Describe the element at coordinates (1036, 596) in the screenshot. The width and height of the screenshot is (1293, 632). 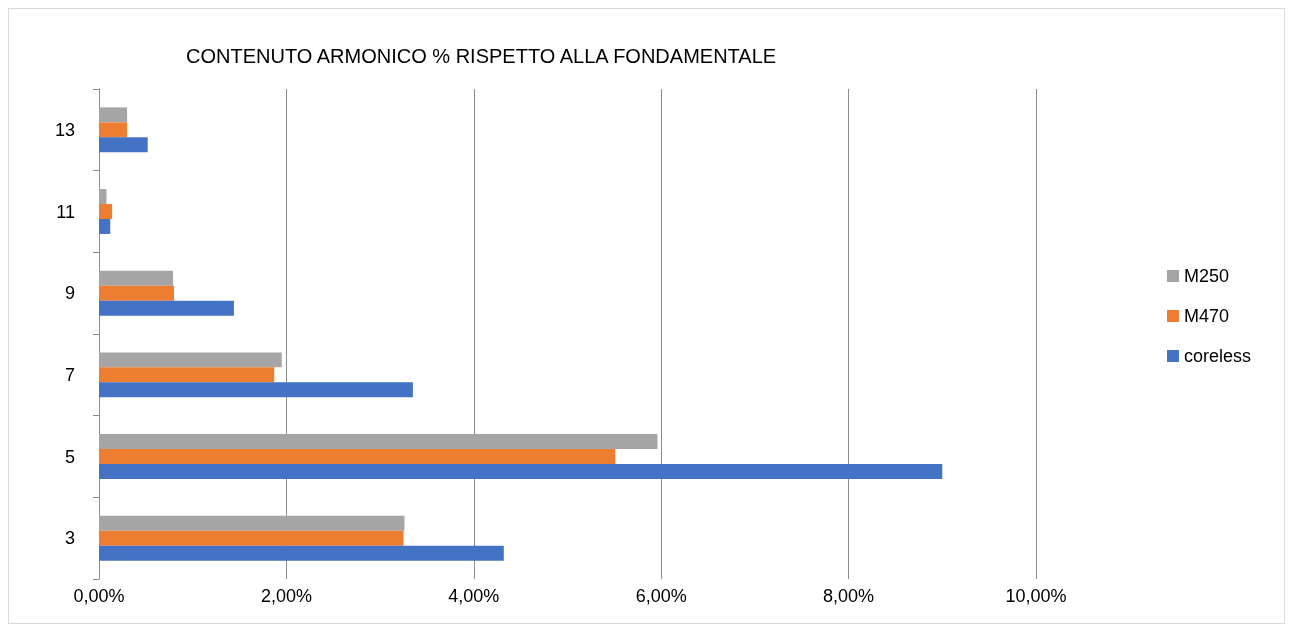
I see `x-tick-label: 10,00%` at that location.